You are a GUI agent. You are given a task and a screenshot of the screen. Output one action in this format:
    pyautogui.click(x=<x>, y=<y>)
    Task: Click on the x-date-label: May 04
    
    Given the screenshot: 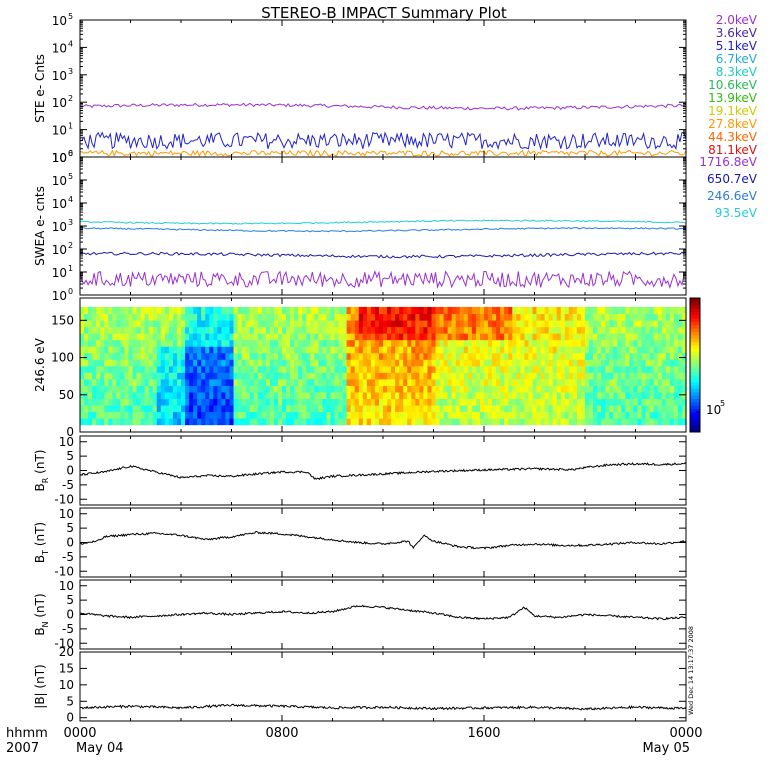 What is the action you would take?
    pyautogui.click(x=100, y=748)
    